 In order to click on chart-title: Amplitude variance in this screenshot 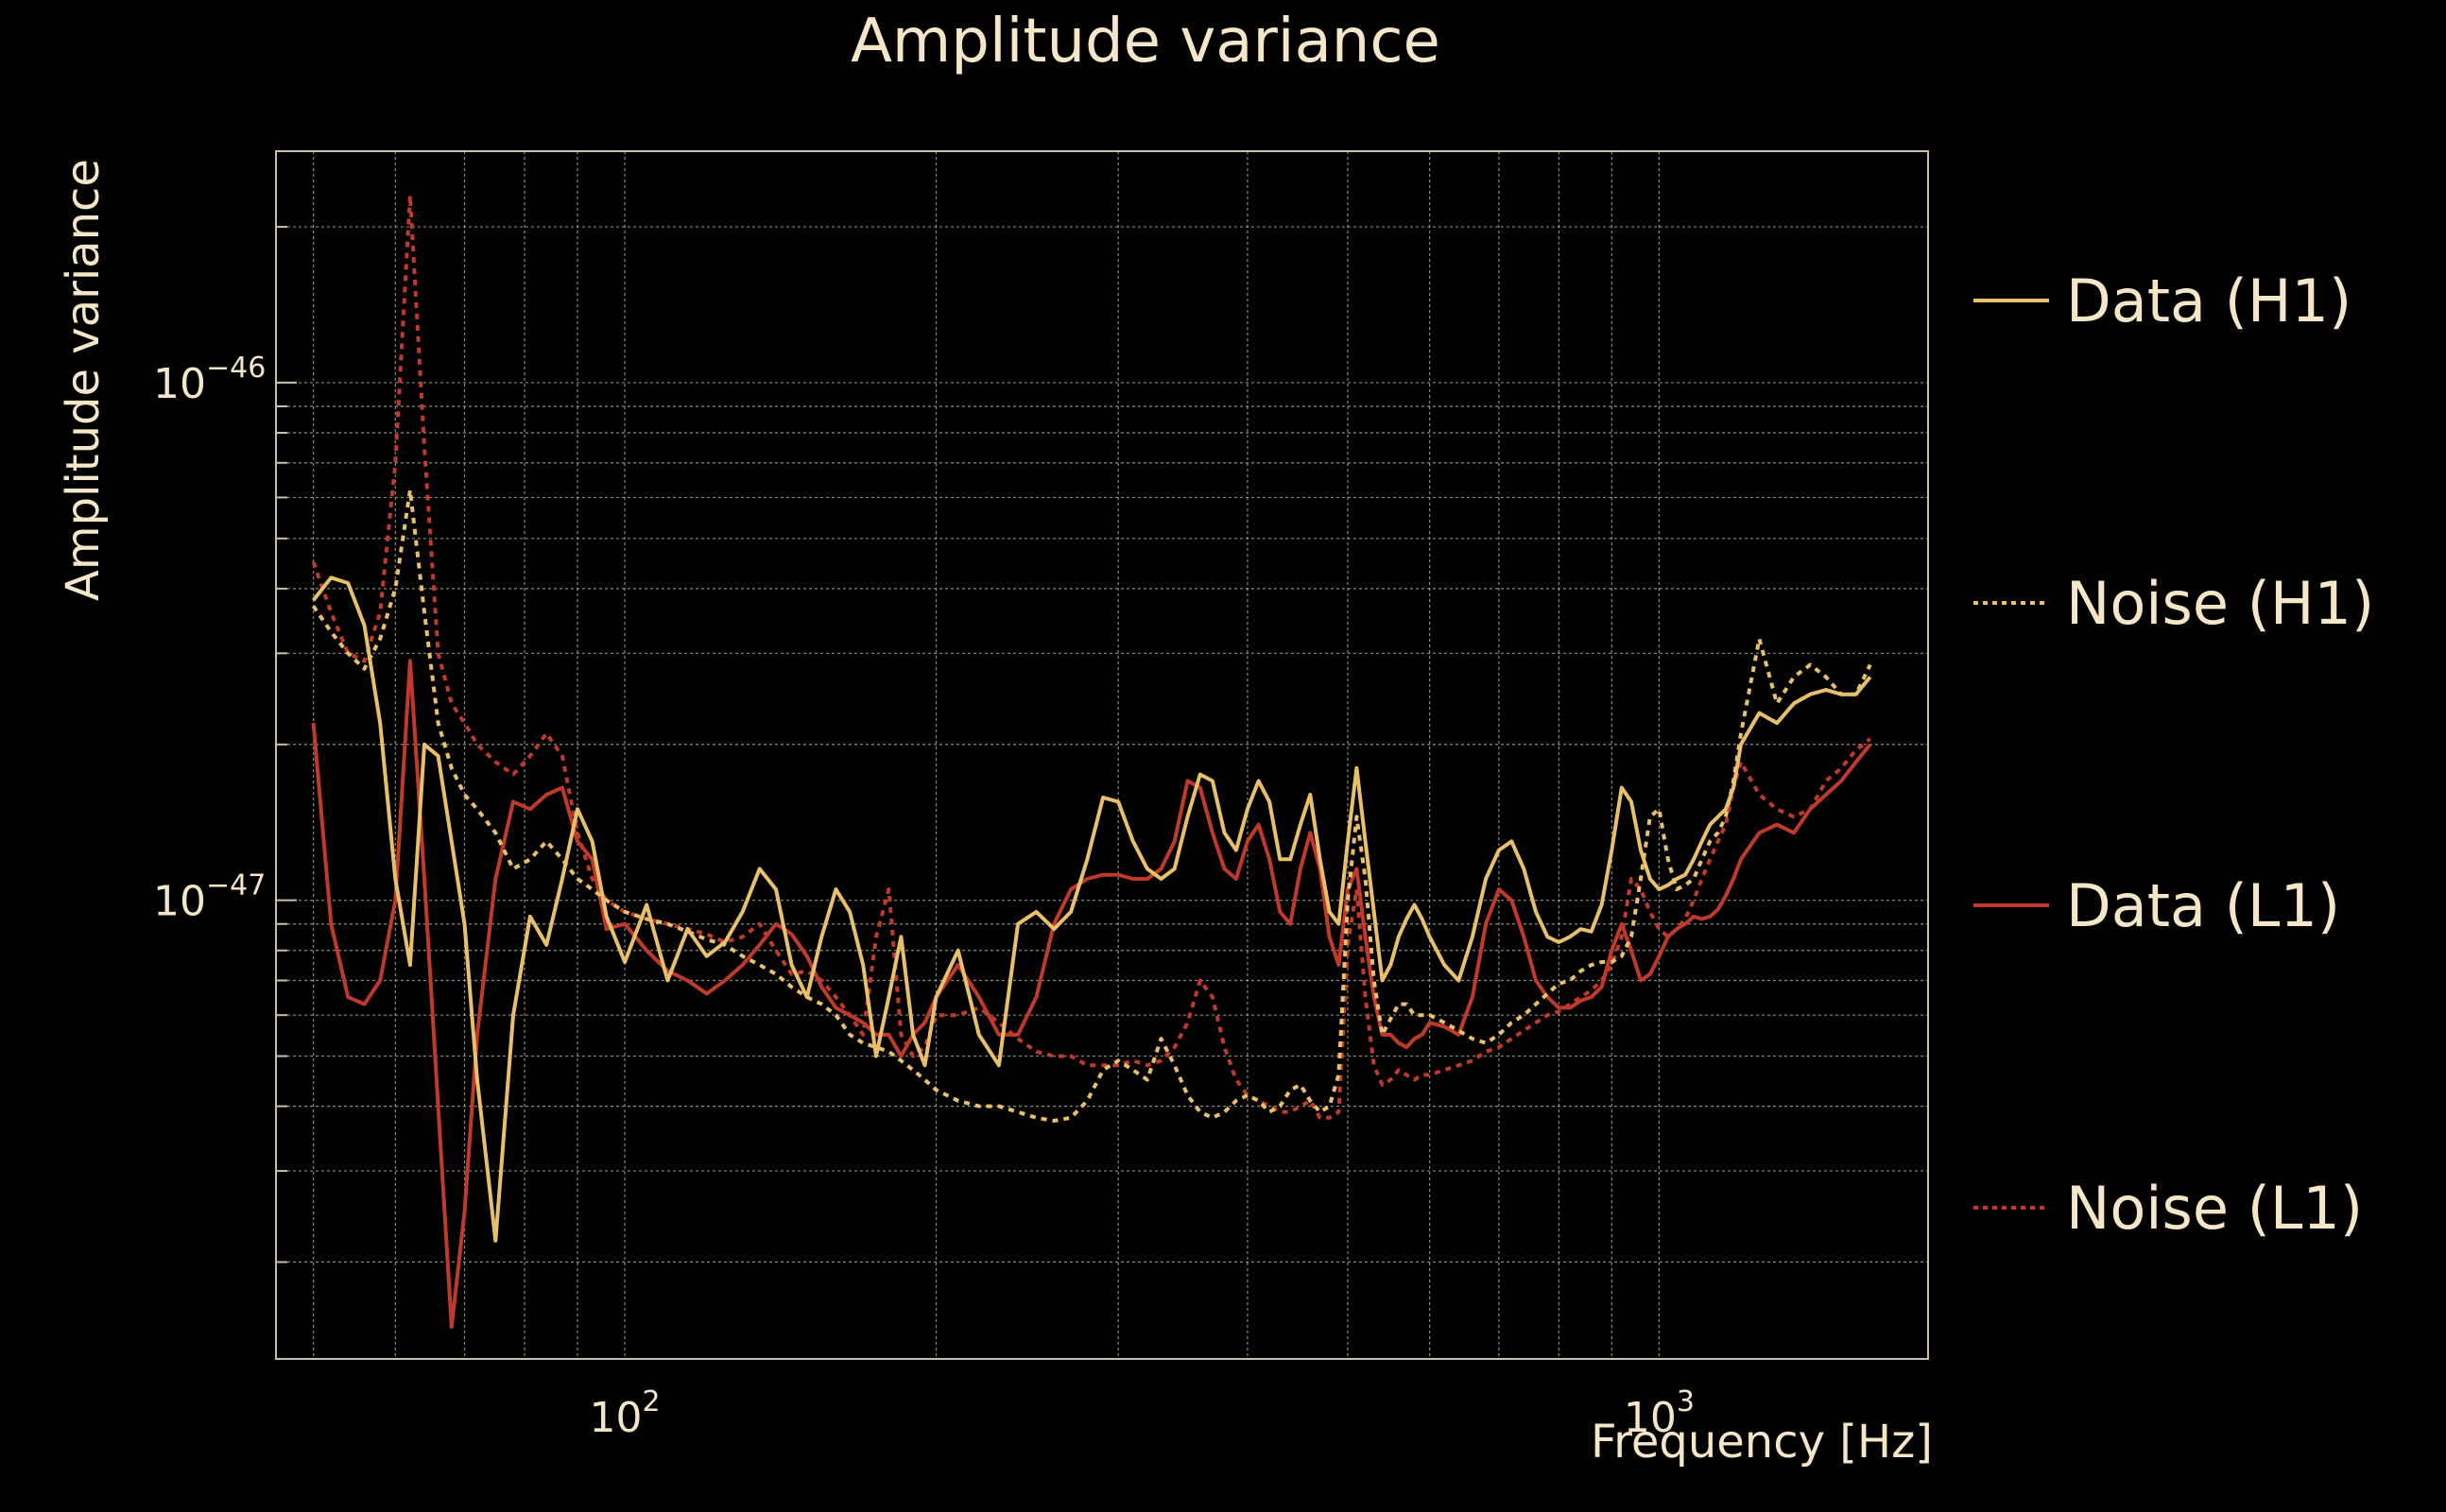, I will do `click(1145, 42)`.